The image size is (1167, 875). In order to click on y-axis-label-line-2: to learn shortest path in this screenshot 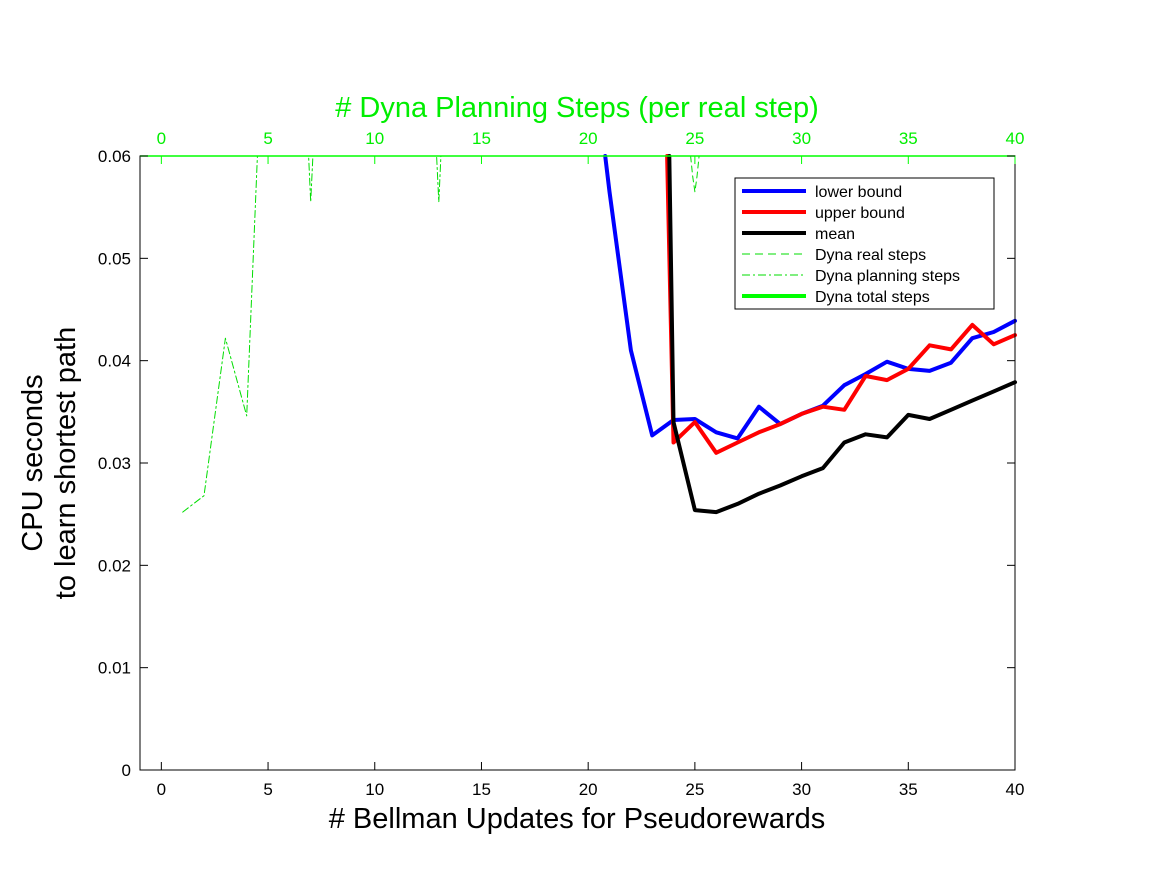, I will do `click(66, 463)`.